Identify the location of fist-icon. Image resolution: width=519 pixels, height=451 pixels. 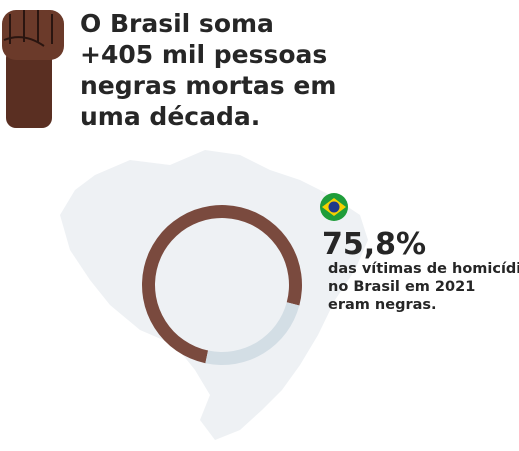
(33, 69).